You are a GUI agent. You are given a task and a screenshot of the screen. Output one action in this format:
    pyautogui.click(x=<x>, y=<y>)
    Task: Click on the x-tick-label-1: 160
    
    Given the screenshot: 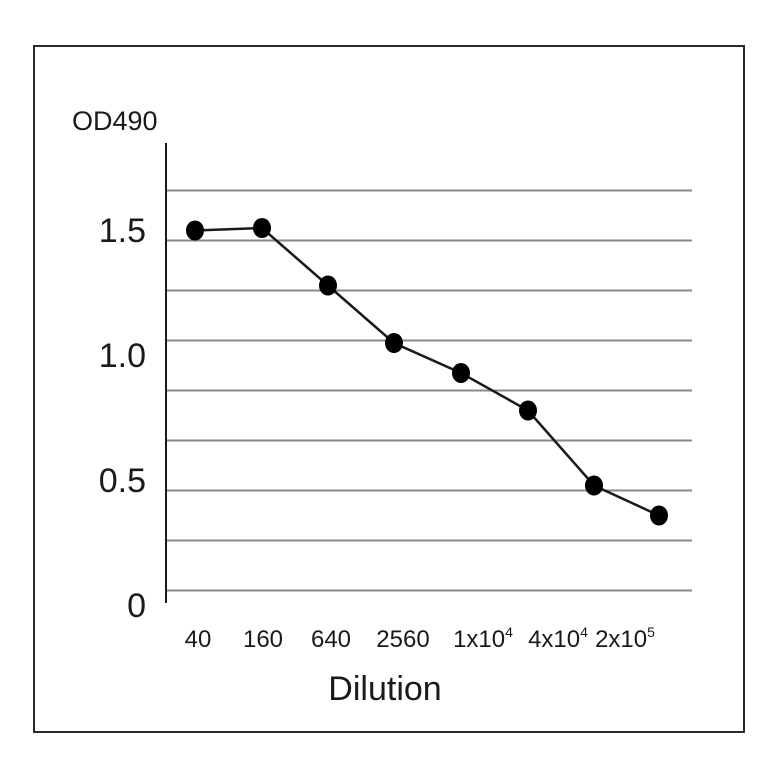 What is the action you would take?
    pyautogui.click(x=263, y=639)
    